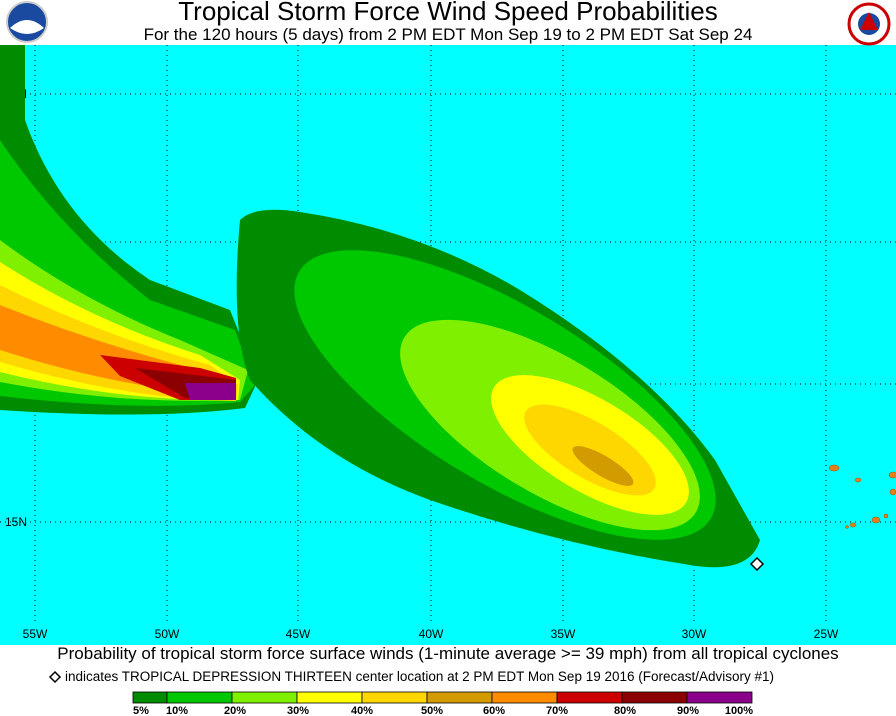 This screenshot has height=716, width=896. What do you see at coordinates (35, 634) in the screenshot?
I see `lon-label: 55W` at bounding box center [35, 634].